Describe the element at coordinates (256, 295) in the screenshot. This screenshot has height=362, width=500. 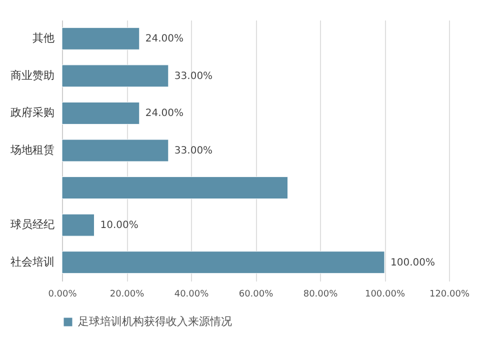
I see `x-tick-label: 60.00%` at that location.